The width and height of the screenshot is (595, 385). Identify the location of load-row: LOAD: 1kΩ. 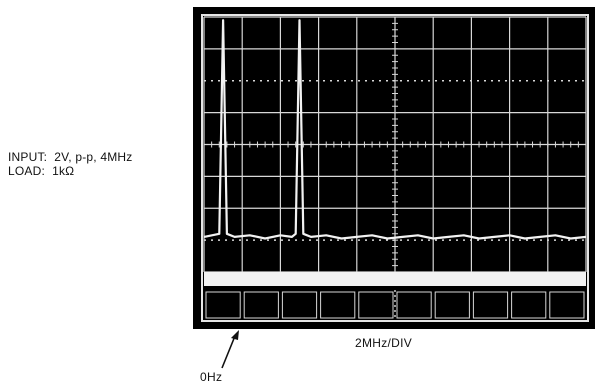
(70, 171).